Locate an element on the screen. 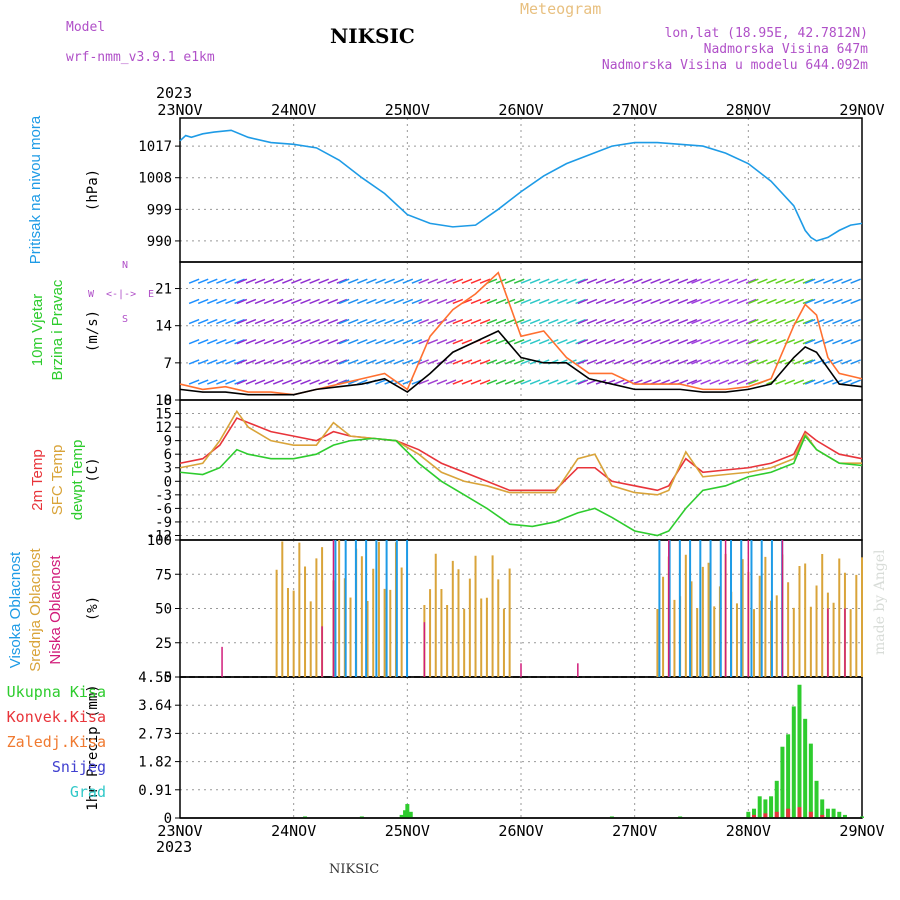  x-tick-bottom: 24NOV is located at coordinates (293, 831).